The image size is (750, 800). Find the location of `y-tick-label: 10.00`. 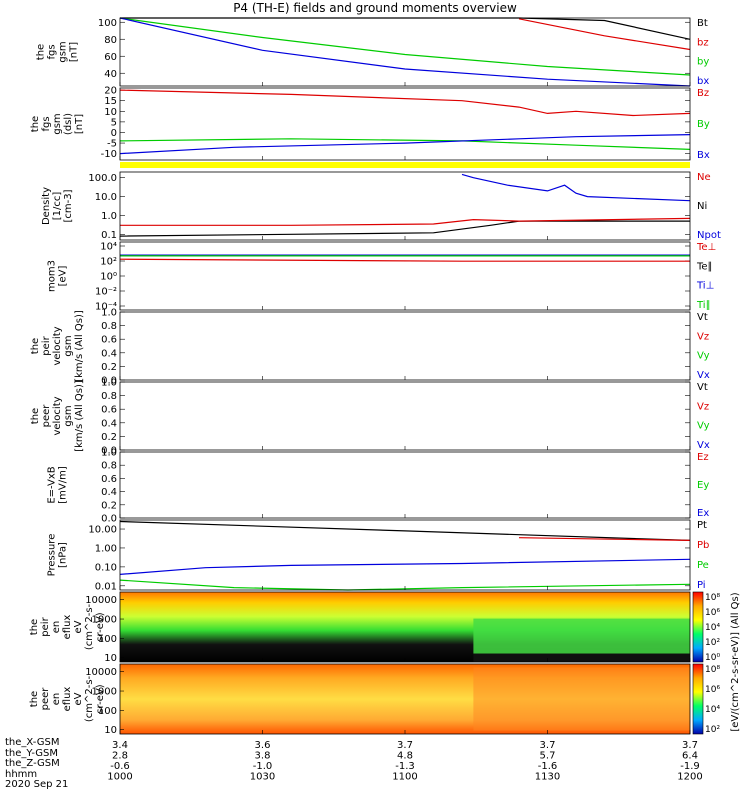

y-tick-label: 10.00 is located at coordinates (102, 530).